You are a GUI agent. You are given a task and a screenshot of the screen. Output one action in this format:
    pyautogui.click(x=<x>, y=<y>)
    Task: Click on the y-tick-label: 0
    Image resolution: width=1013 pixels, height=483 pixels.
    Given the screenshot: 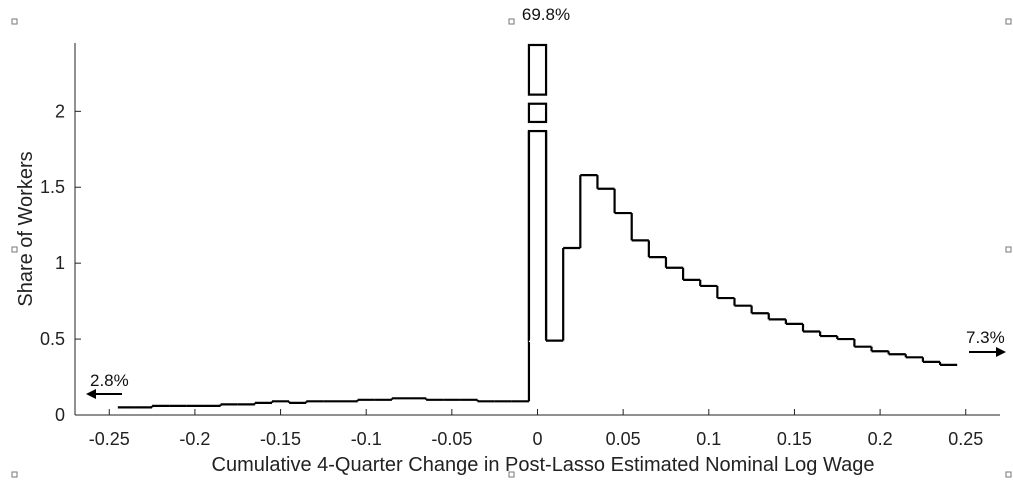 What is the action you would take?
    pyautogui.click(x=60, y=415)
    